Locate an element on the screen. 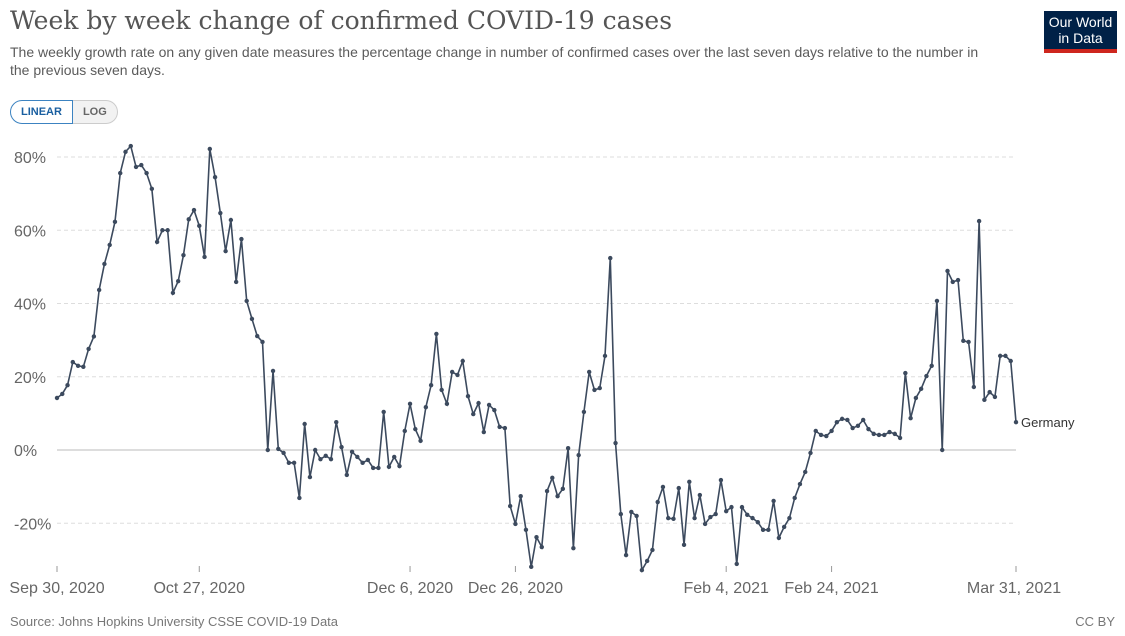  license-link: CC BY is located at coordinates (1095, 621).